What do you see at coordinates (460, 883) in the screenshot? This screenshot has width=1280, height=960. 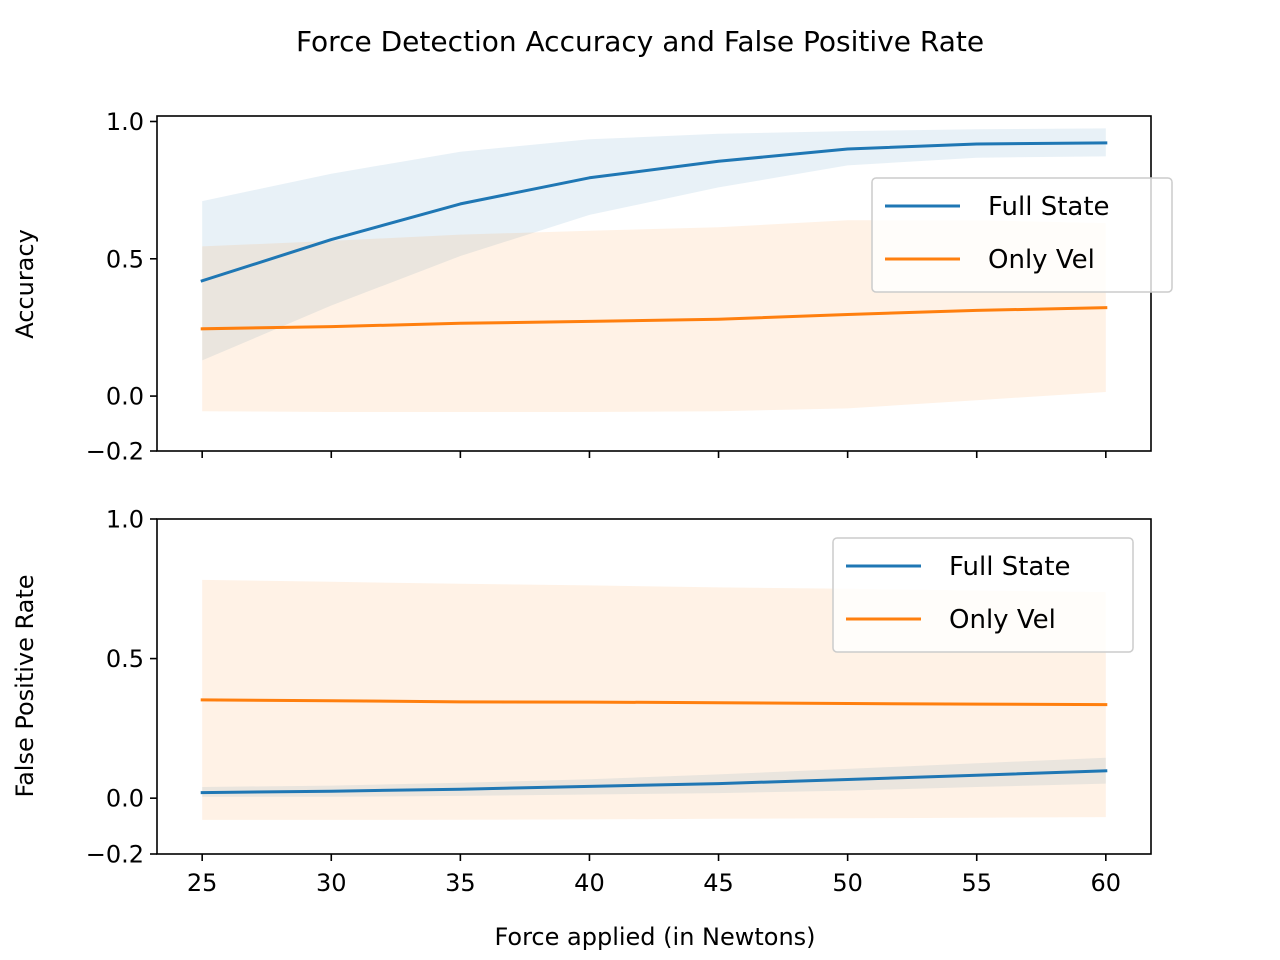 I see `fpr-xtick-label: 35` at bounding box center [460, 883].